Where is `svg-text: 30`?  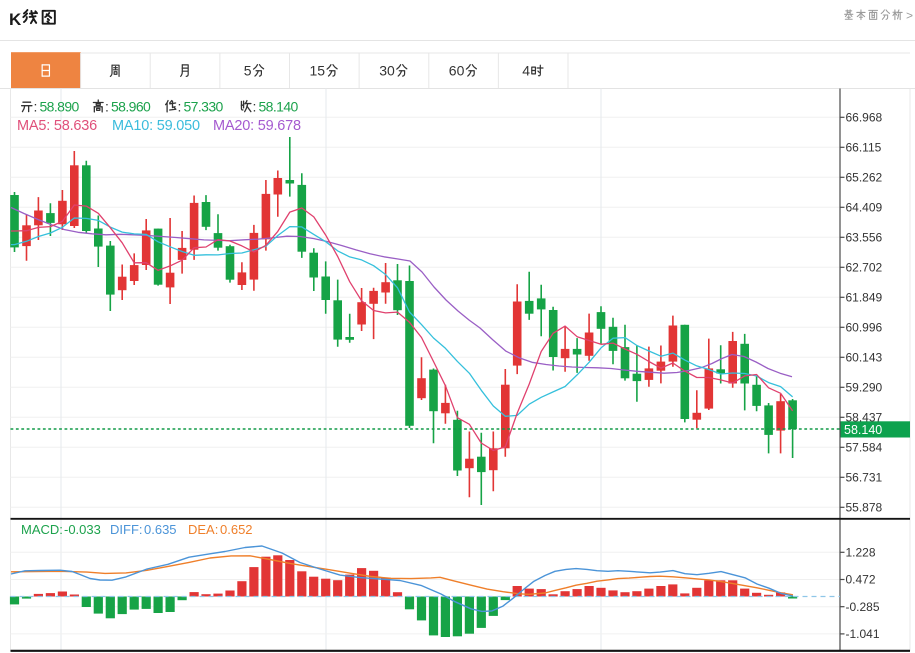 svg-text: 30 is located at coordinates (387, 71).